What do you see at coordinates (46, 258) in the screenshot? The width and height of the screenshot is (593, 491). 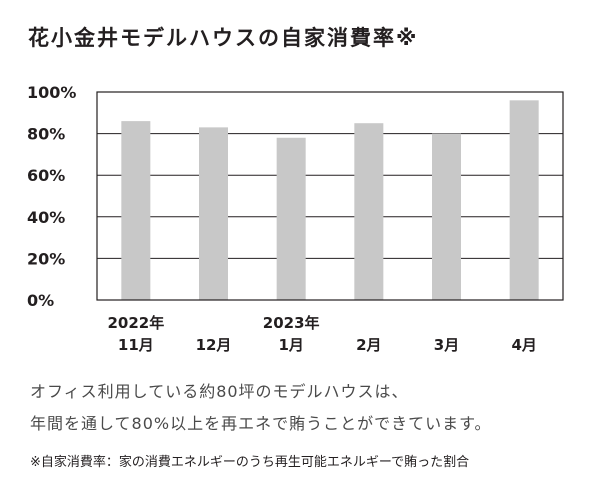 I see `y-tick-label: 20%` at bounding box center [46, 258].